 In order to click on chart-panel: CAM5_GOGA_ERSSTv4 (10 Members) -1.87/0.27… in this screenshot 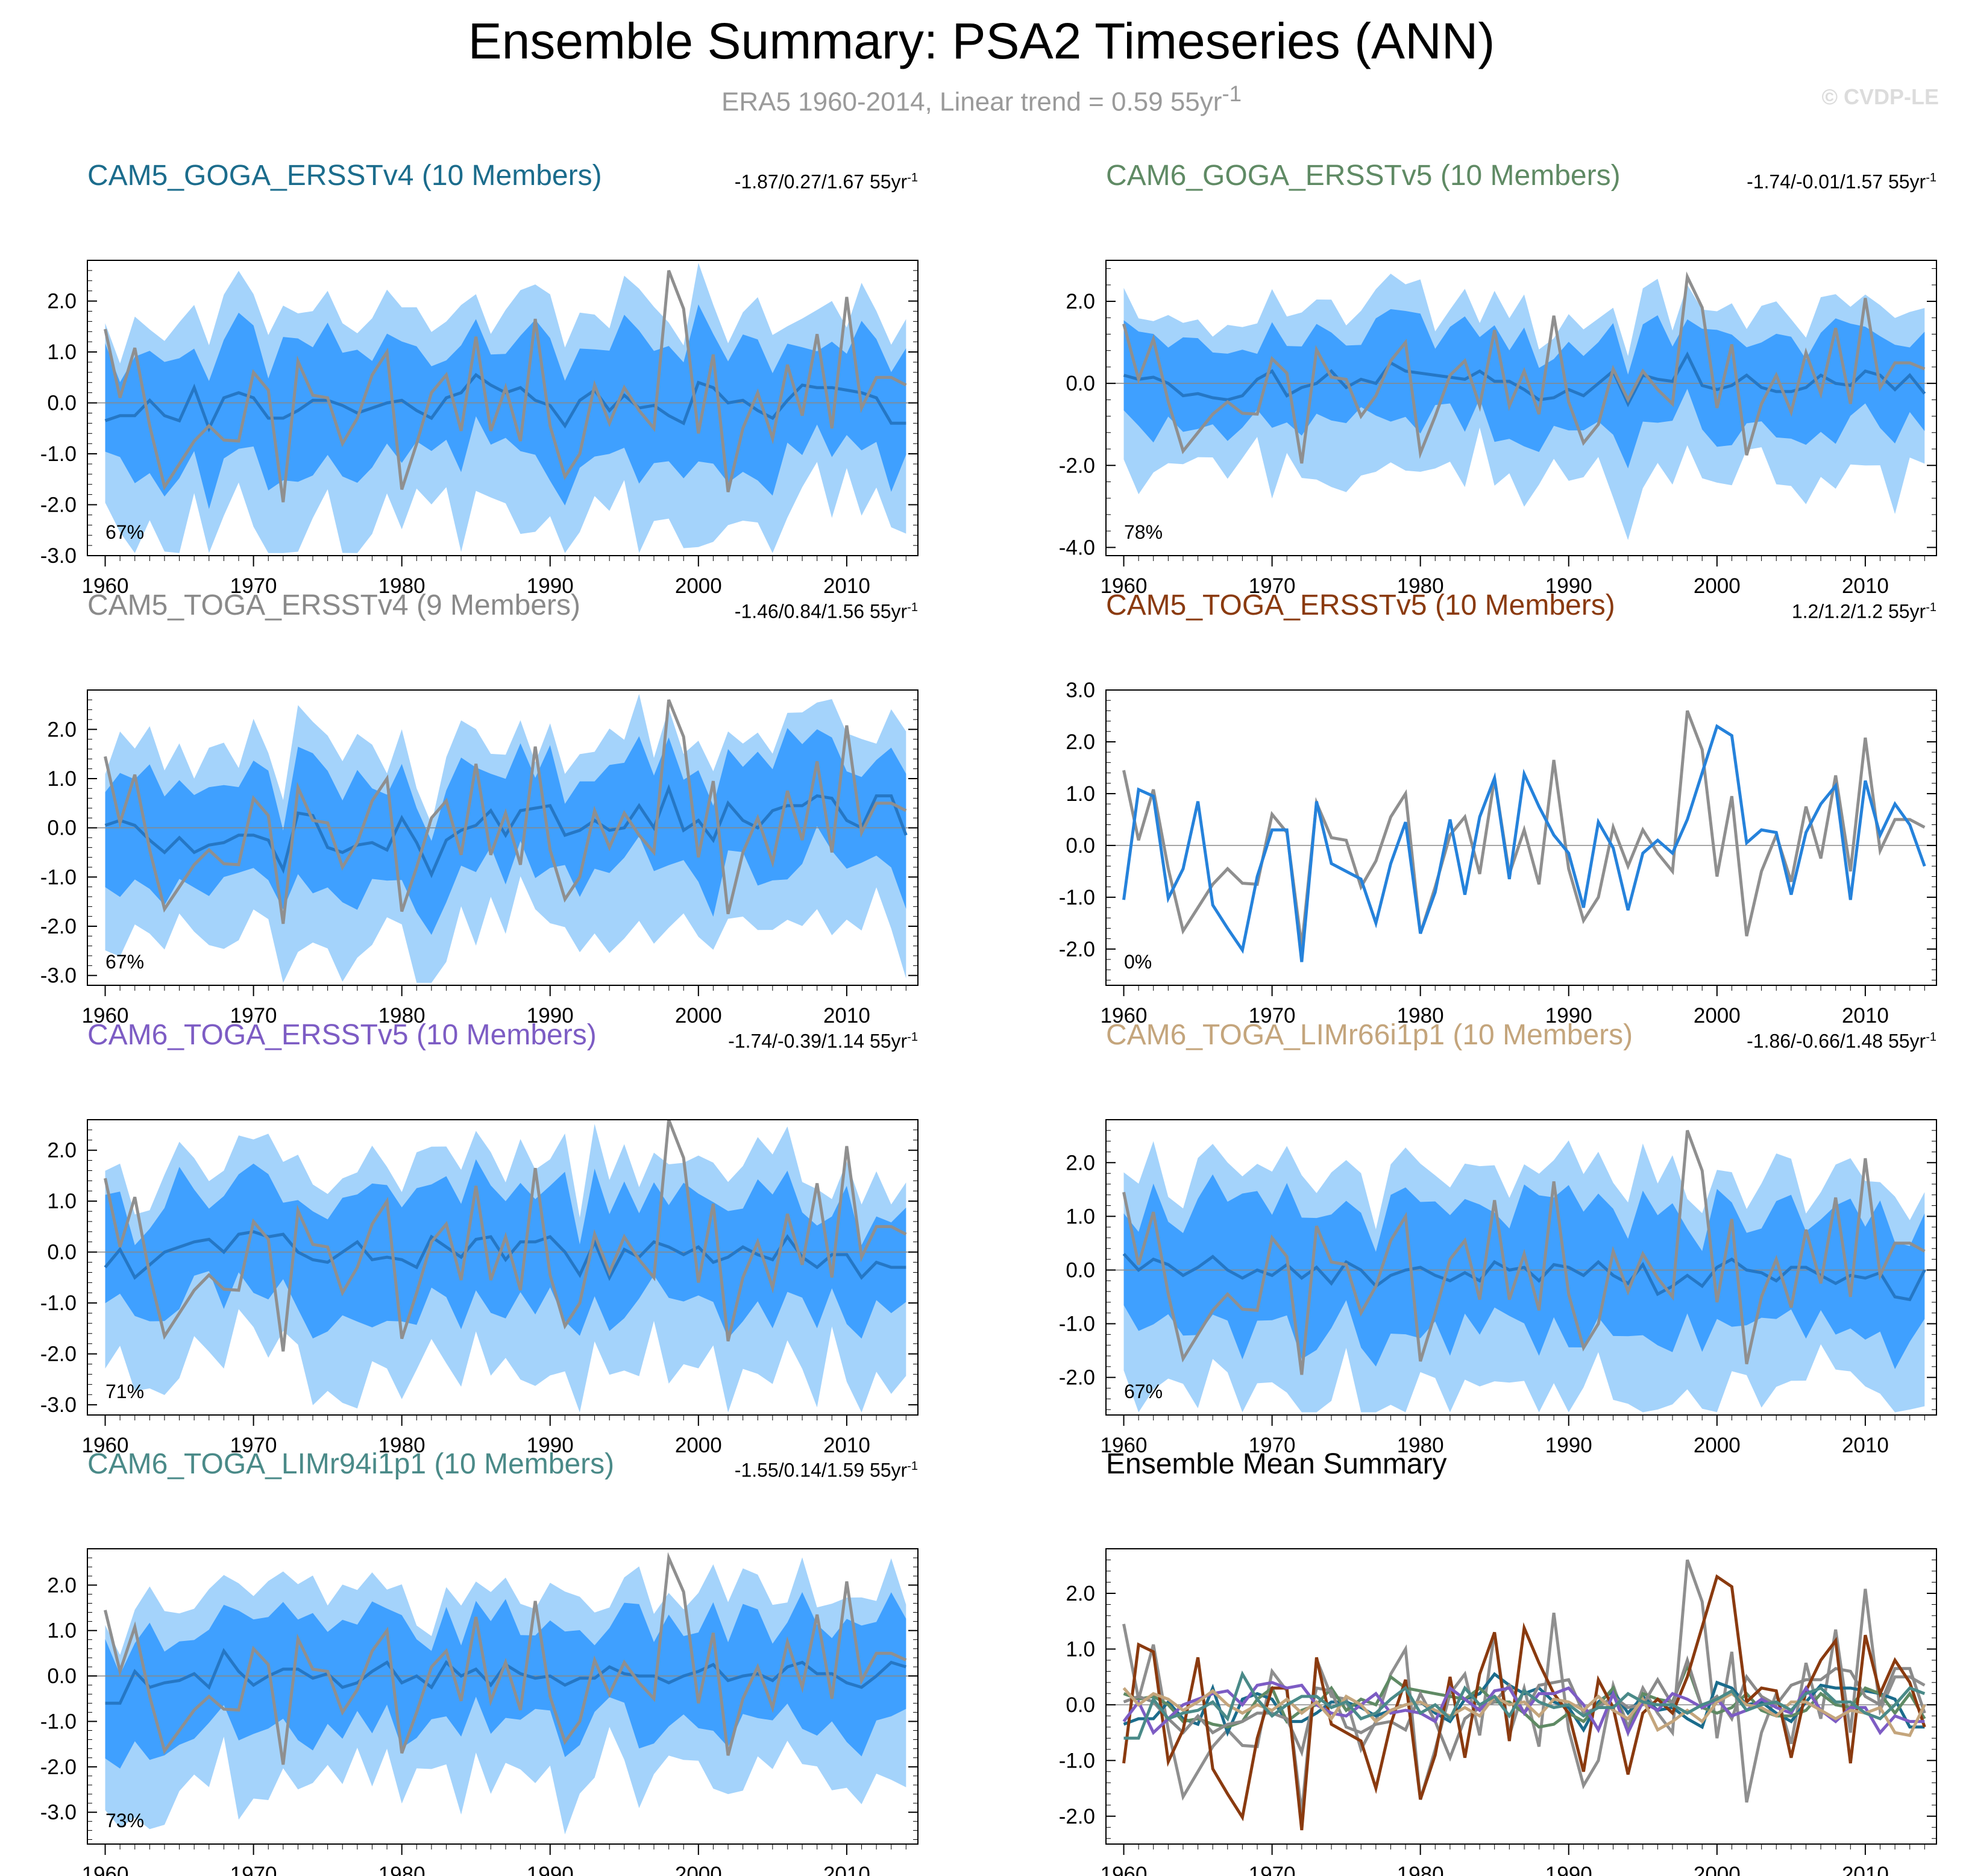, I will do `click(464, 378)`.